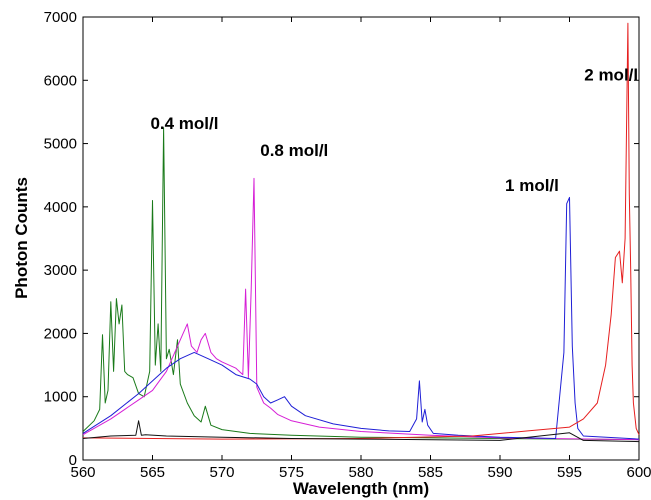 The width and height of the screenshot is (651, 500). Describe the element at coordinates (60, 333) in the screenshot. I see `y-tick-label: 2000` at that location.